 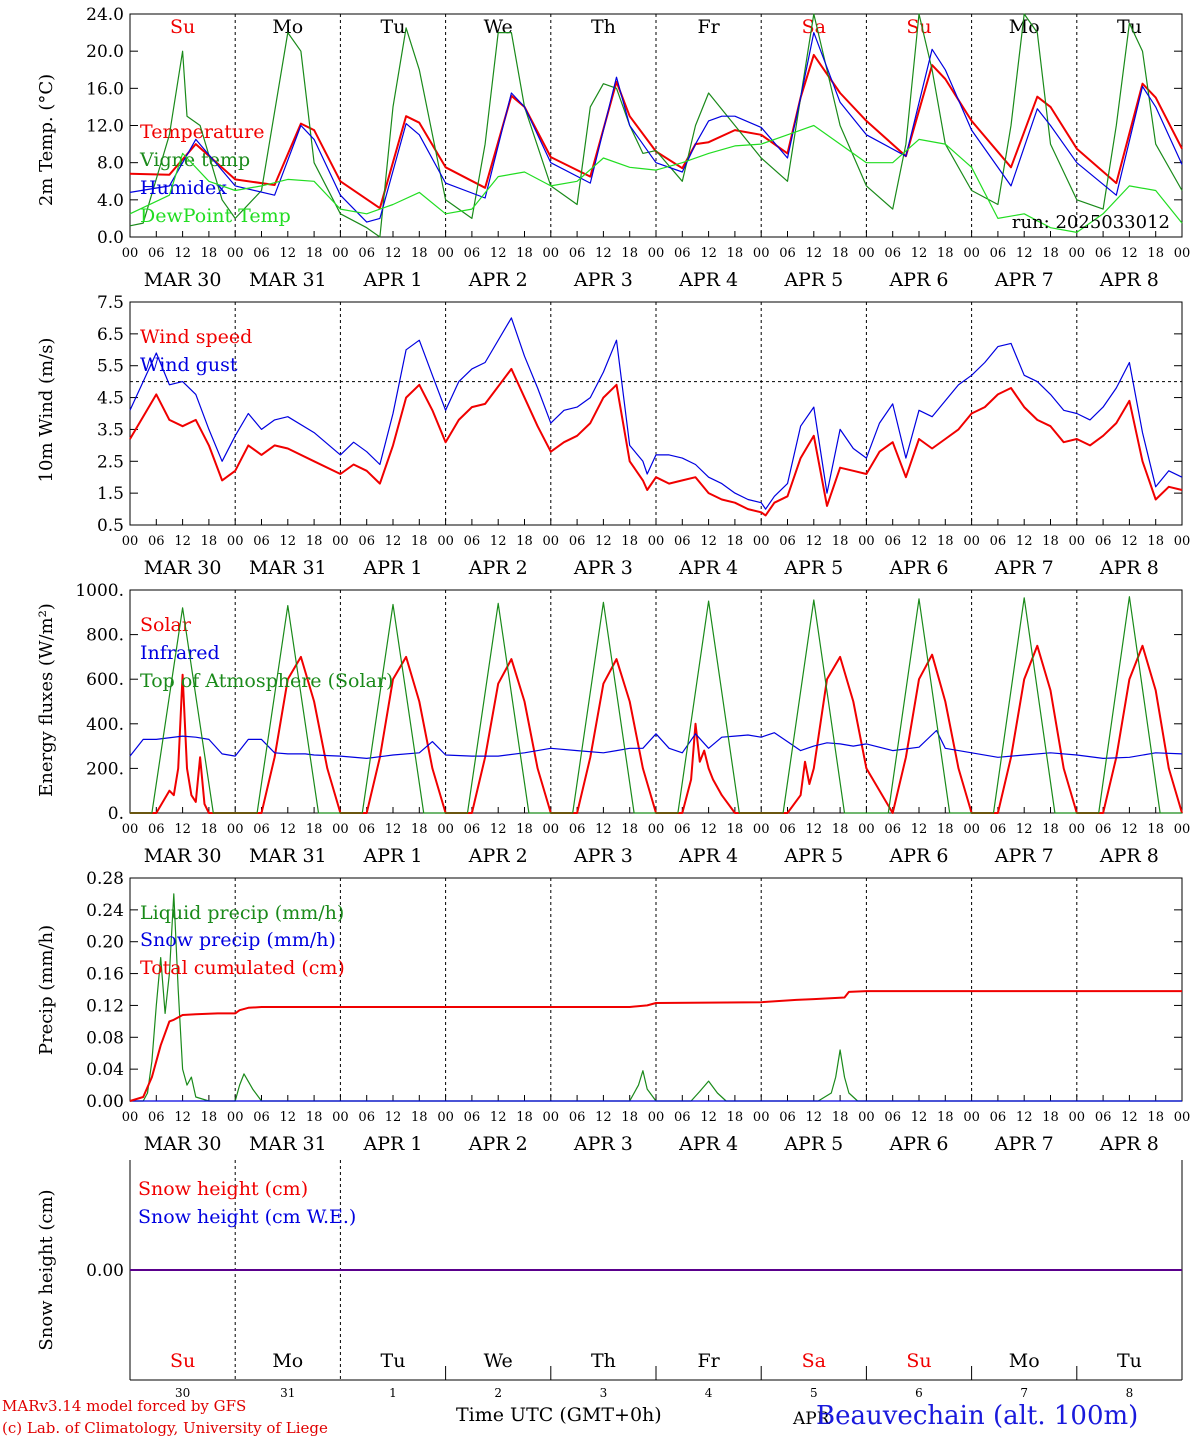 I want to click on legend-entry-wind-1: Wind gust, so click(x=189, y=365).